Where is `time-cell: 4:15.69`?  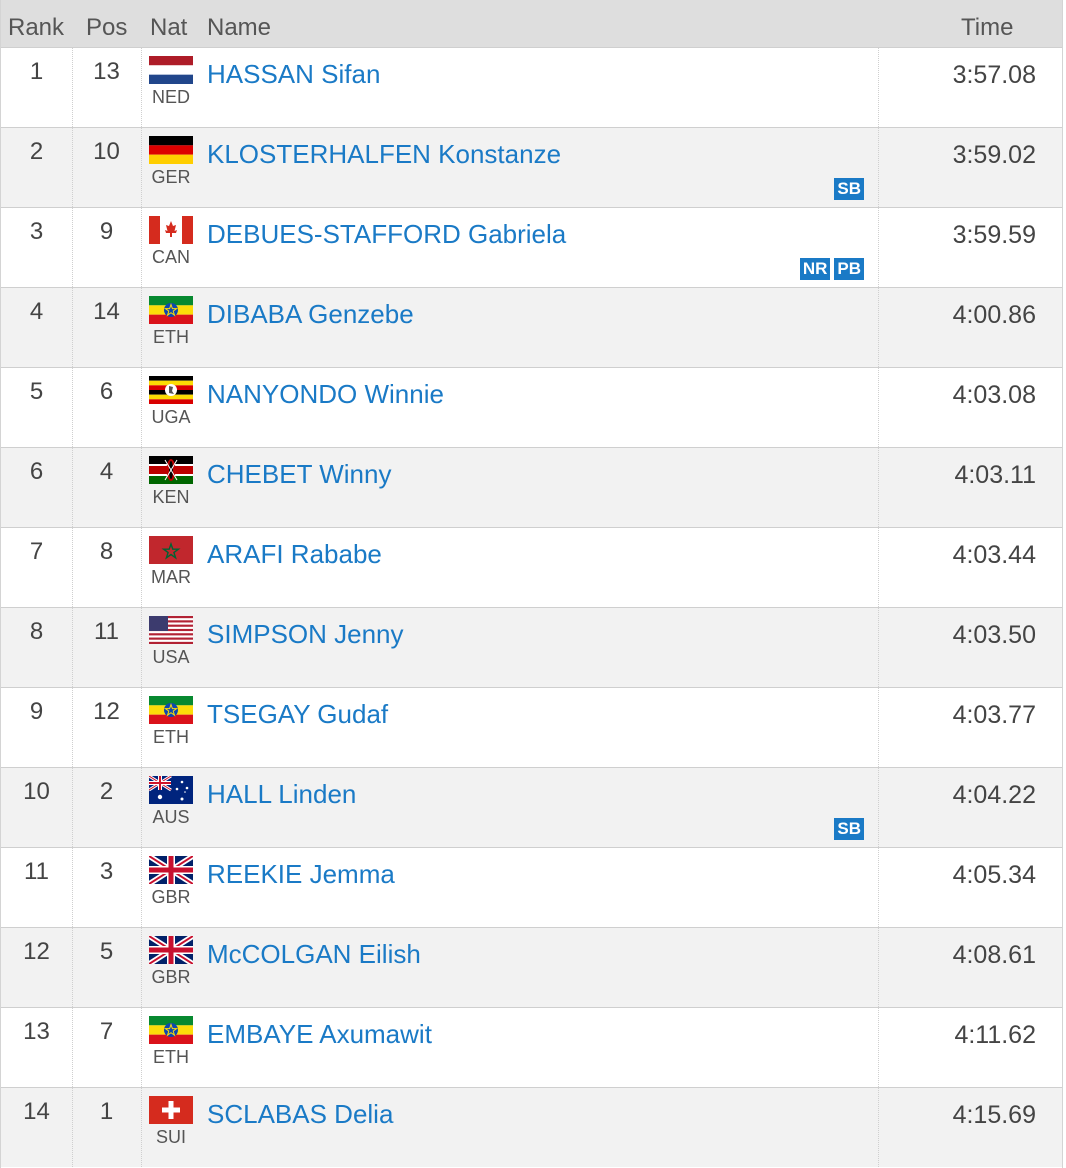 time-cell: 4:15.69 is located at coordinates (994, 1115).